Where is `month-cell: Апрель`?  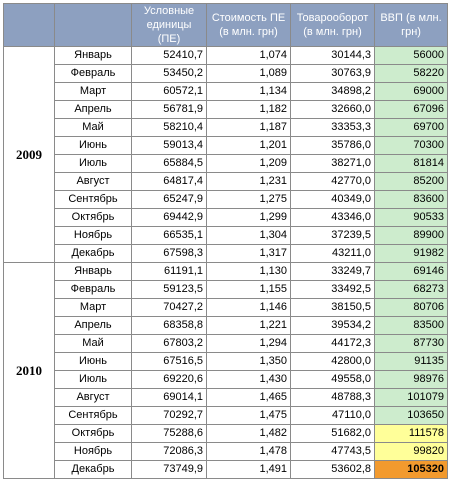
month-cell: Апрель is located at coordinates (93, 325).